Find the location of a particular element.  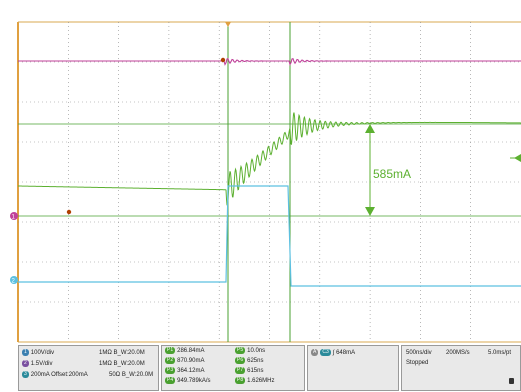

trigger-panel: A C3 ∫ 648mA is located at coordinates (353, 368).